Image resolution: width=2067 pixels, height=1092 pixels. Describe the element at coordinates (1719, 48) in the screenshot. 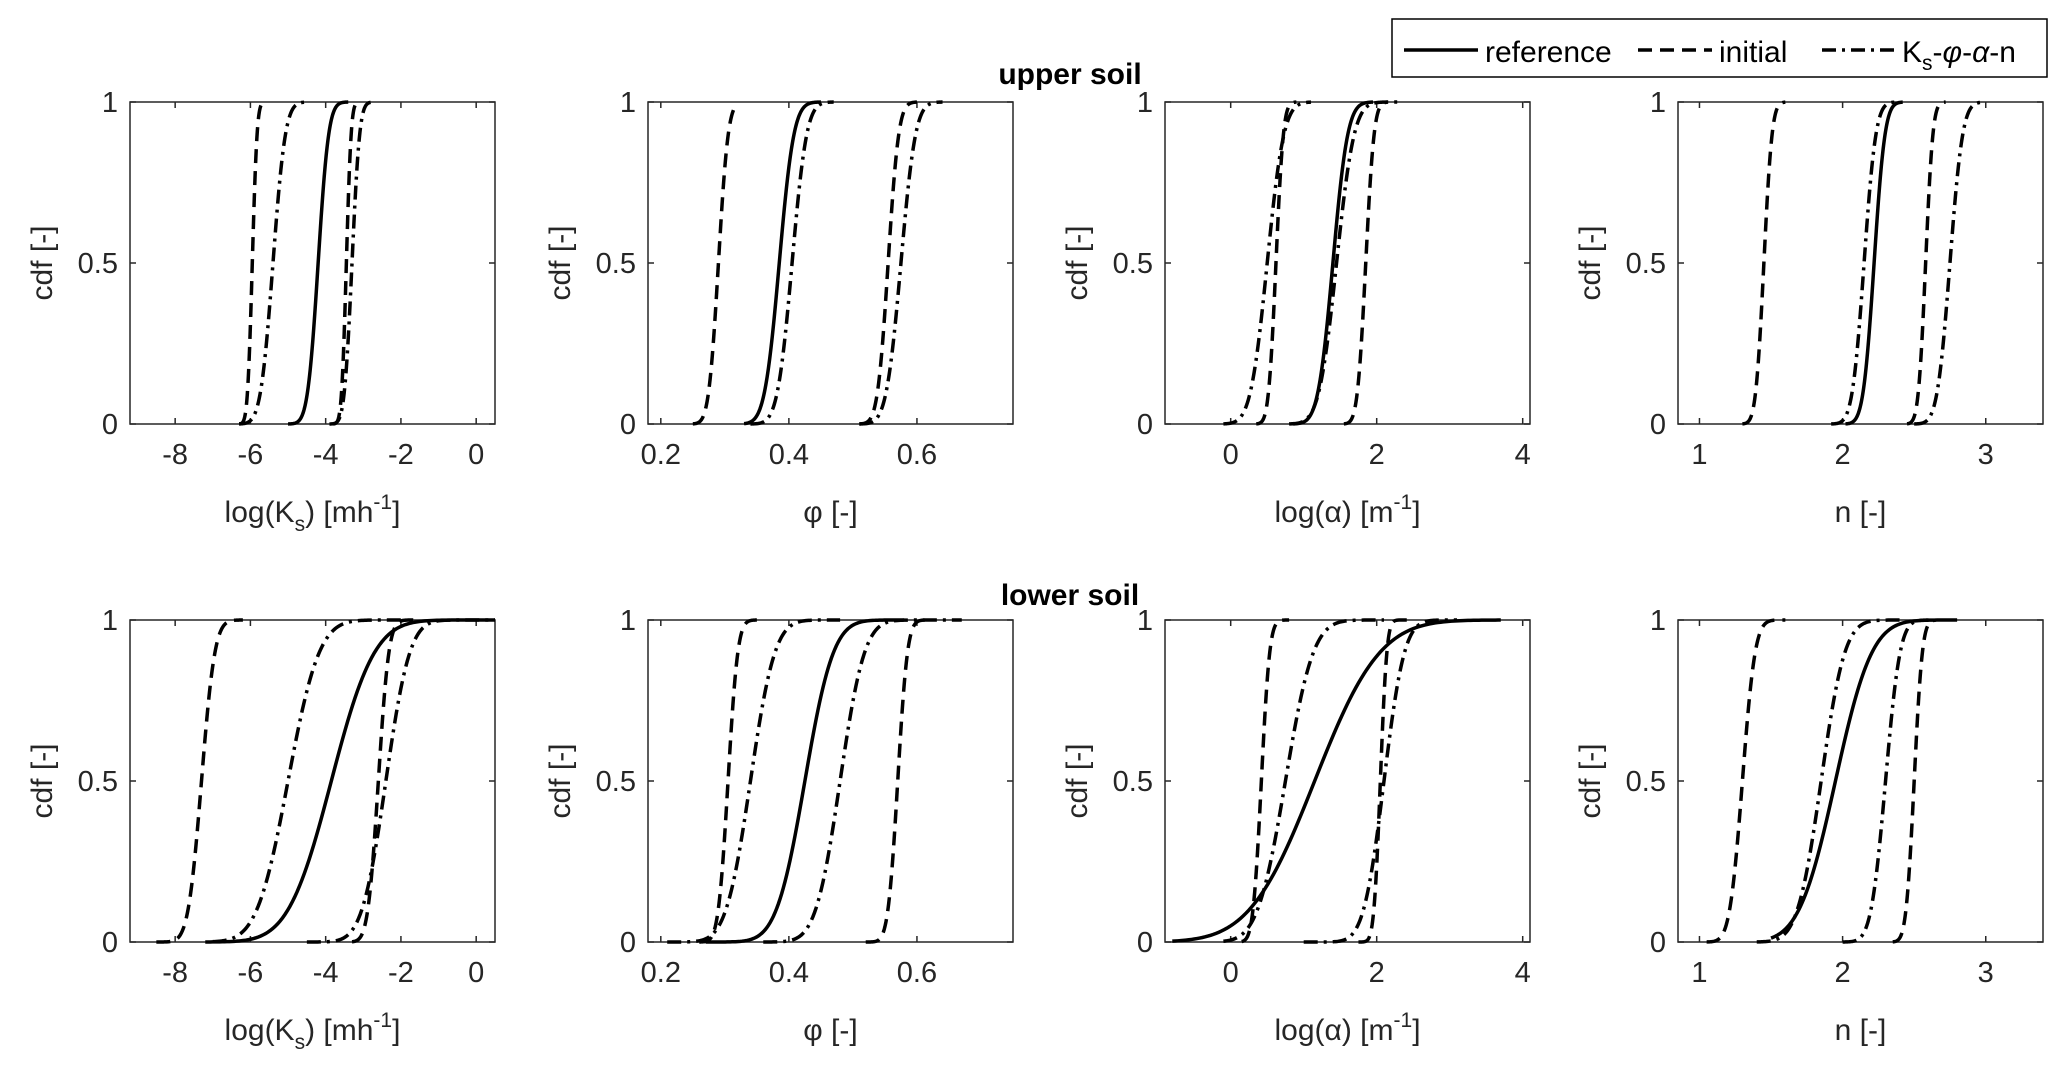

I see `legend-box` at that location.